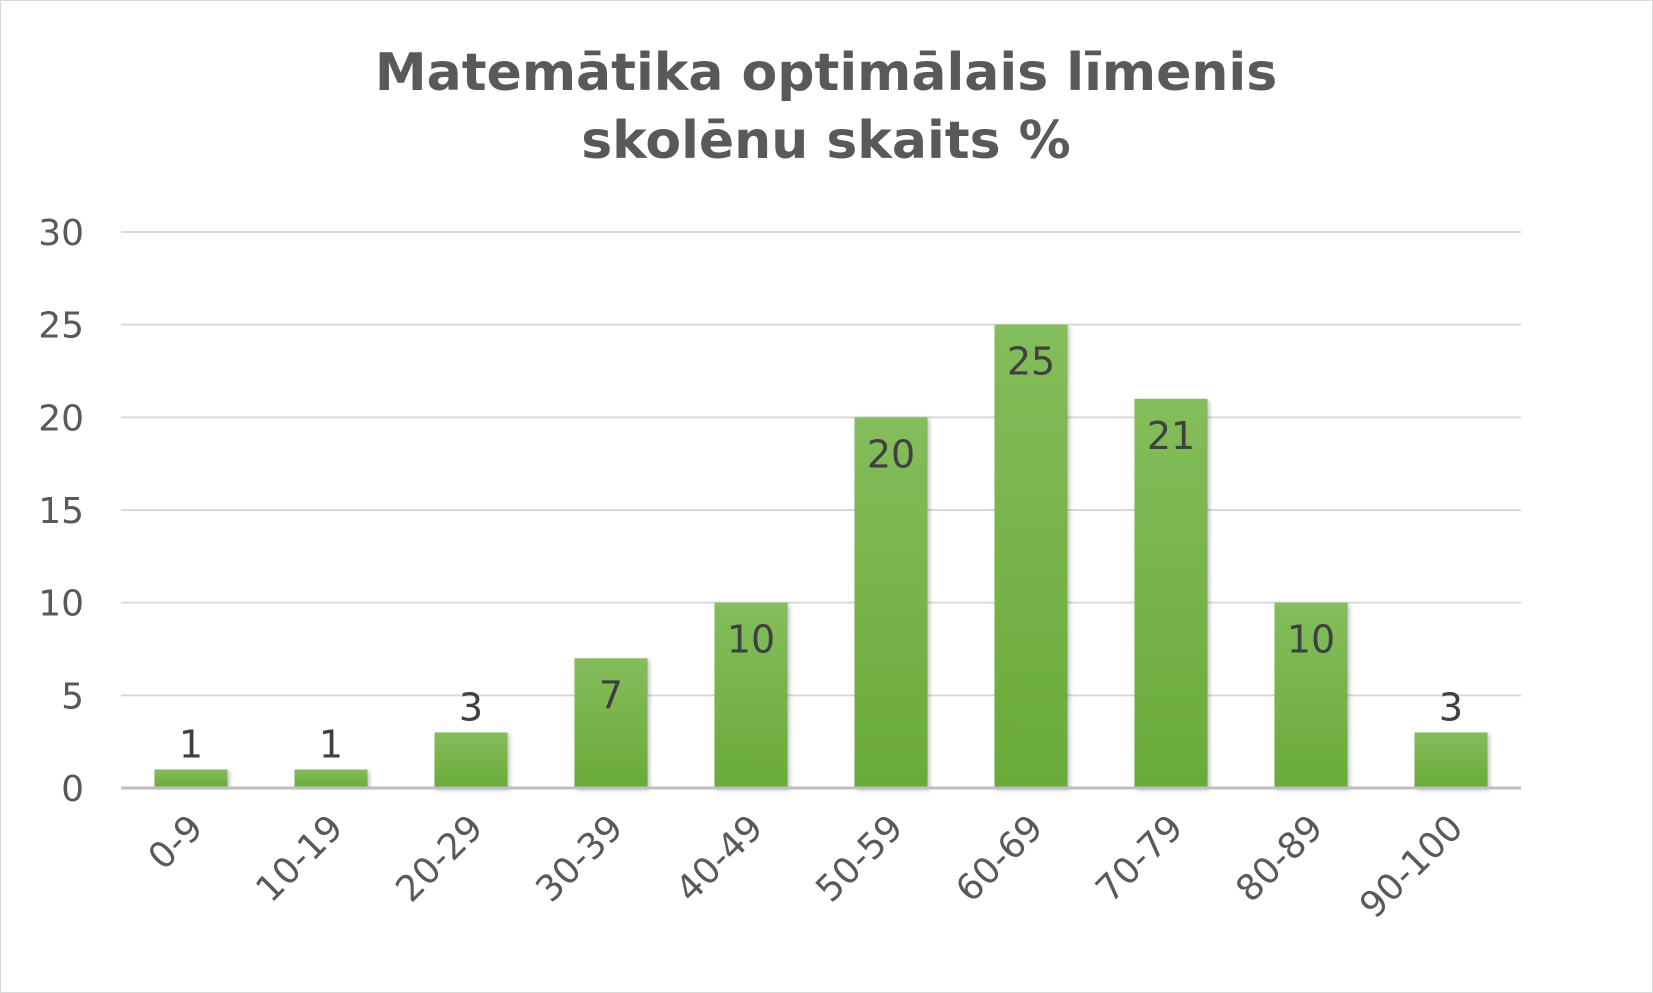 Image resolution: width=1653 pixels, height=993 pixels. What do you see at coordinates (61, 233) in the screenshot?
I see `y-tick-label: 30` at bounding box center [61, 233].